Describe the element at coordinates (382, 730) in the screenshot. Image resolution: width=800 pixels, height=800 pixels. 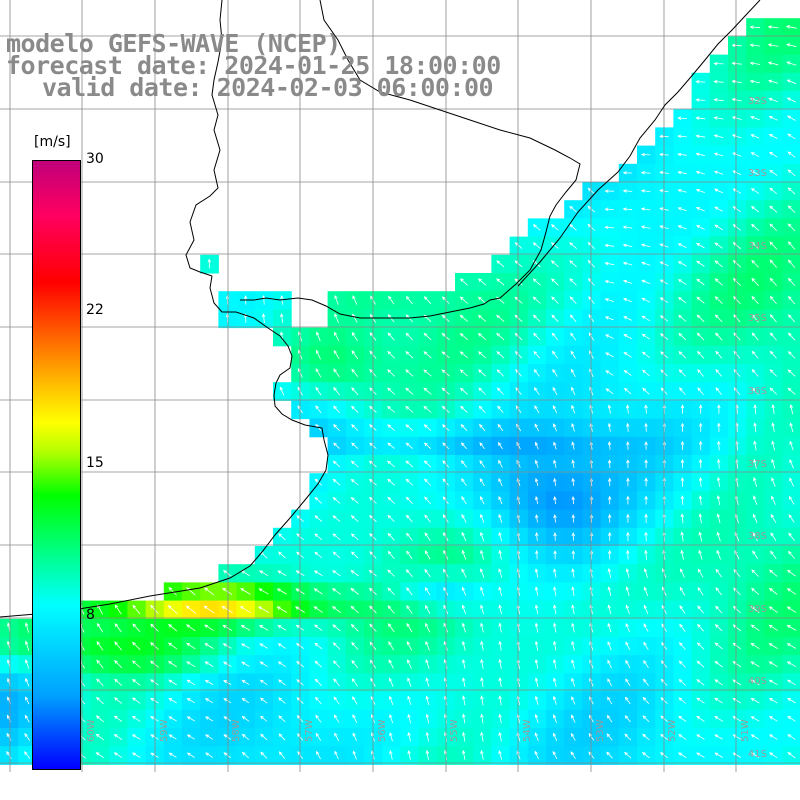
I see `lon-label: 56W` at that location.